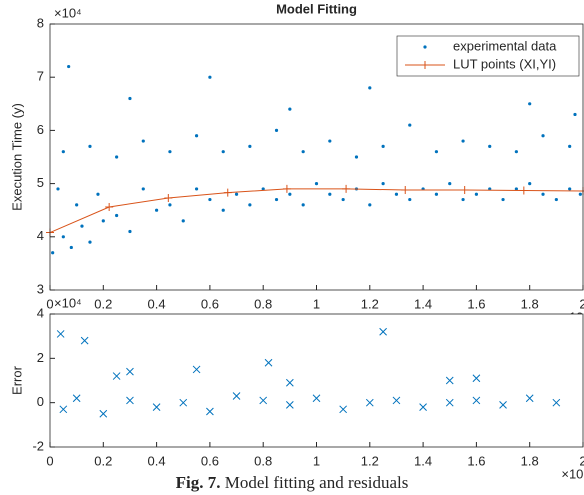  I want to click on y-multiplier: ×10⁴, so click(68, 302).